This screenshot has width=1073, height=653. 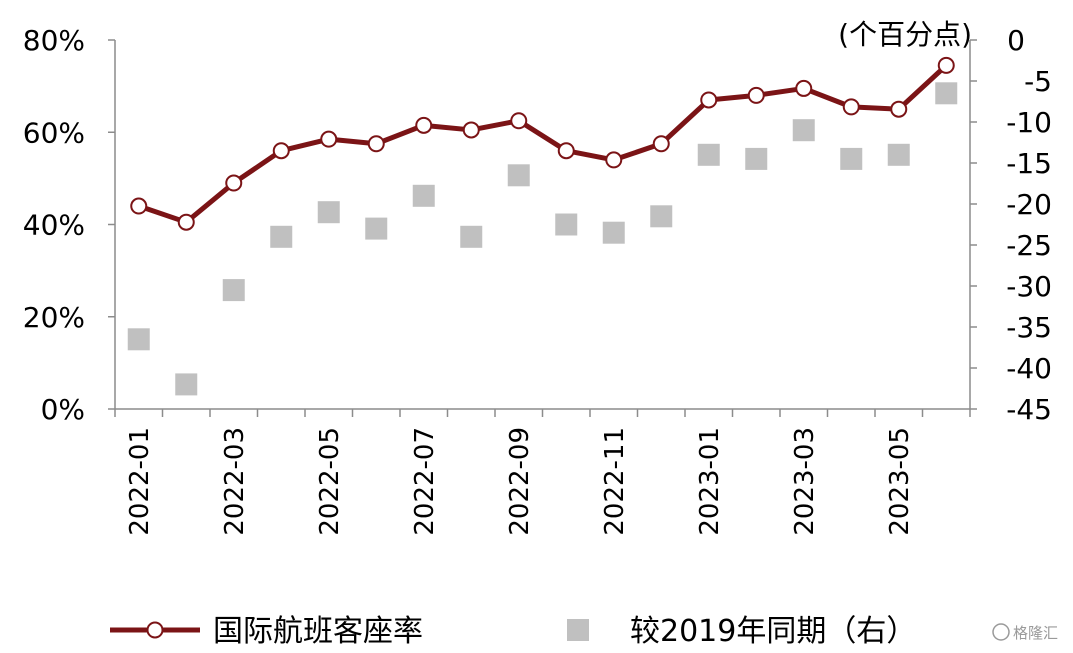 What do you see at coordinates (63, 409) in the screenshot?
I see `left-axis-tick-label: 0%` at bounding box center [63, 409].